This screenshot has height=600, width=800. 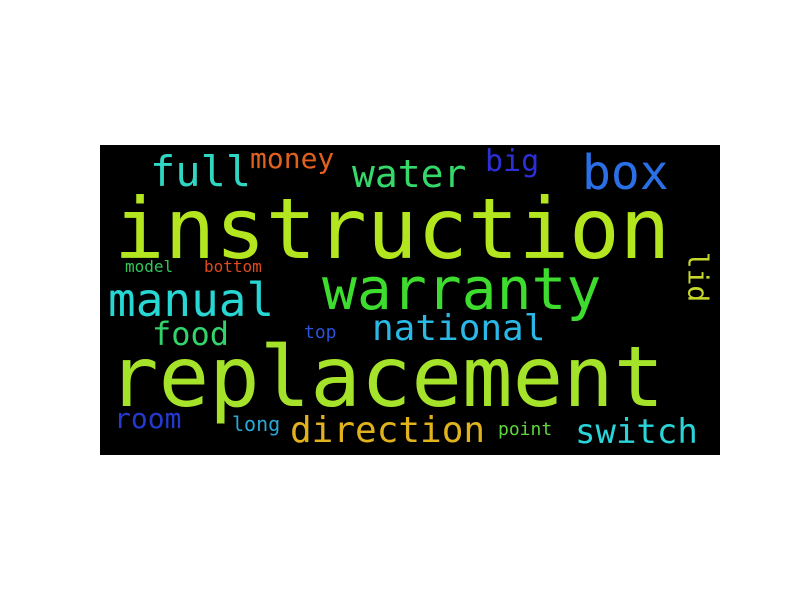 I want to click on word-national: national, so click(x=459, y=328).